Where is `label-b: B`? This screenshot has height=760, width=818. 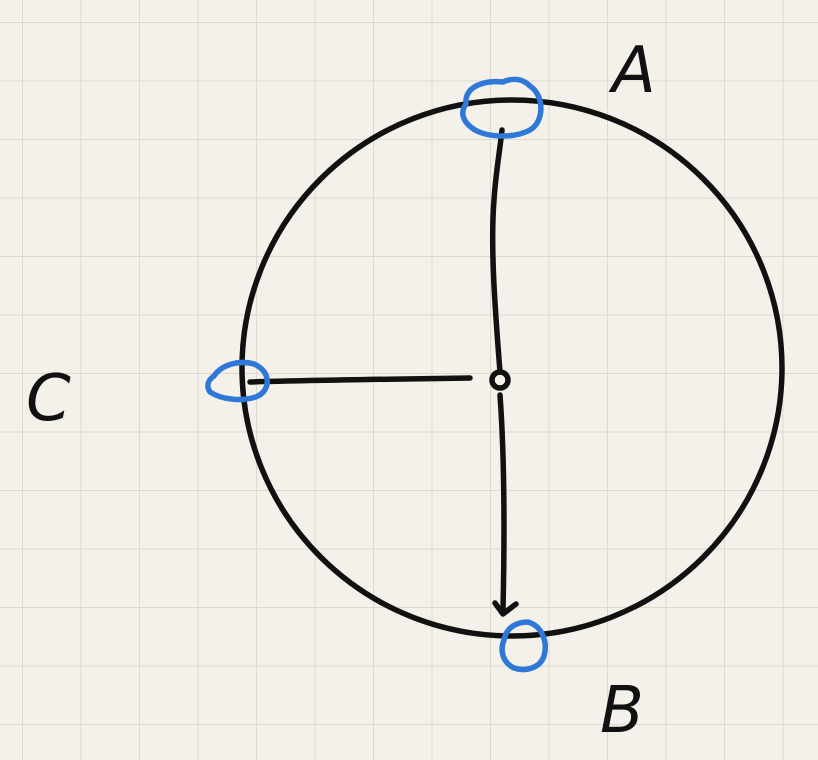
label-b: B is located at coordinates (622, 711).